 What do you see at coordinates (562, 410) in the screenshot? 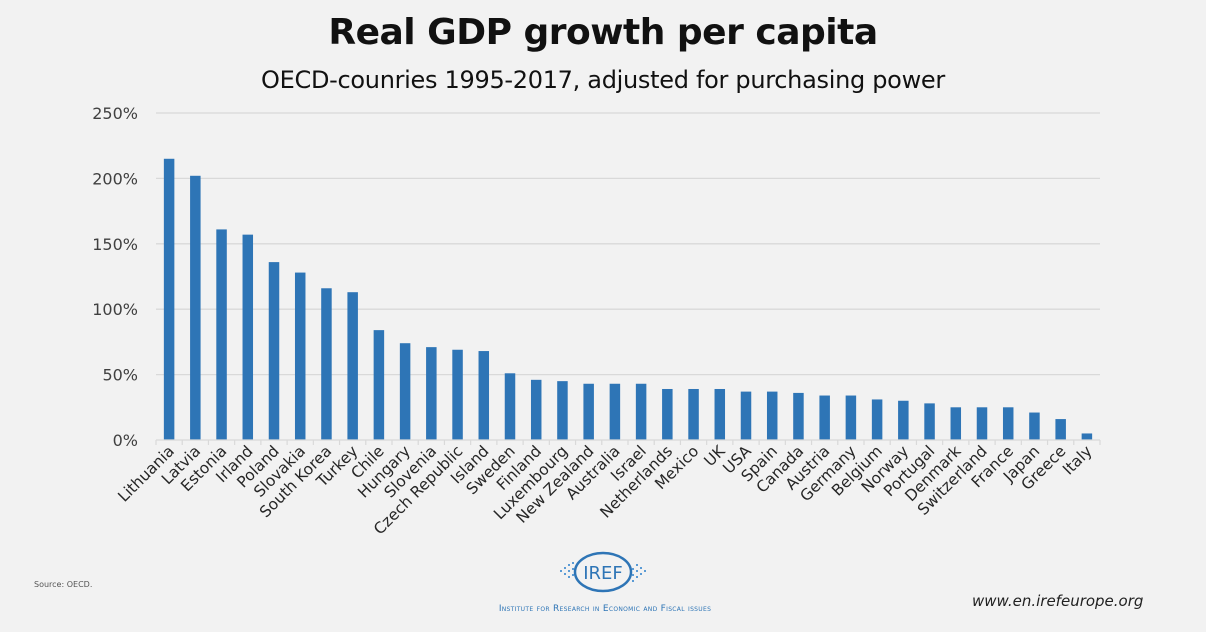
I see `bar-luxembourg` at bounding box center [562, 410].